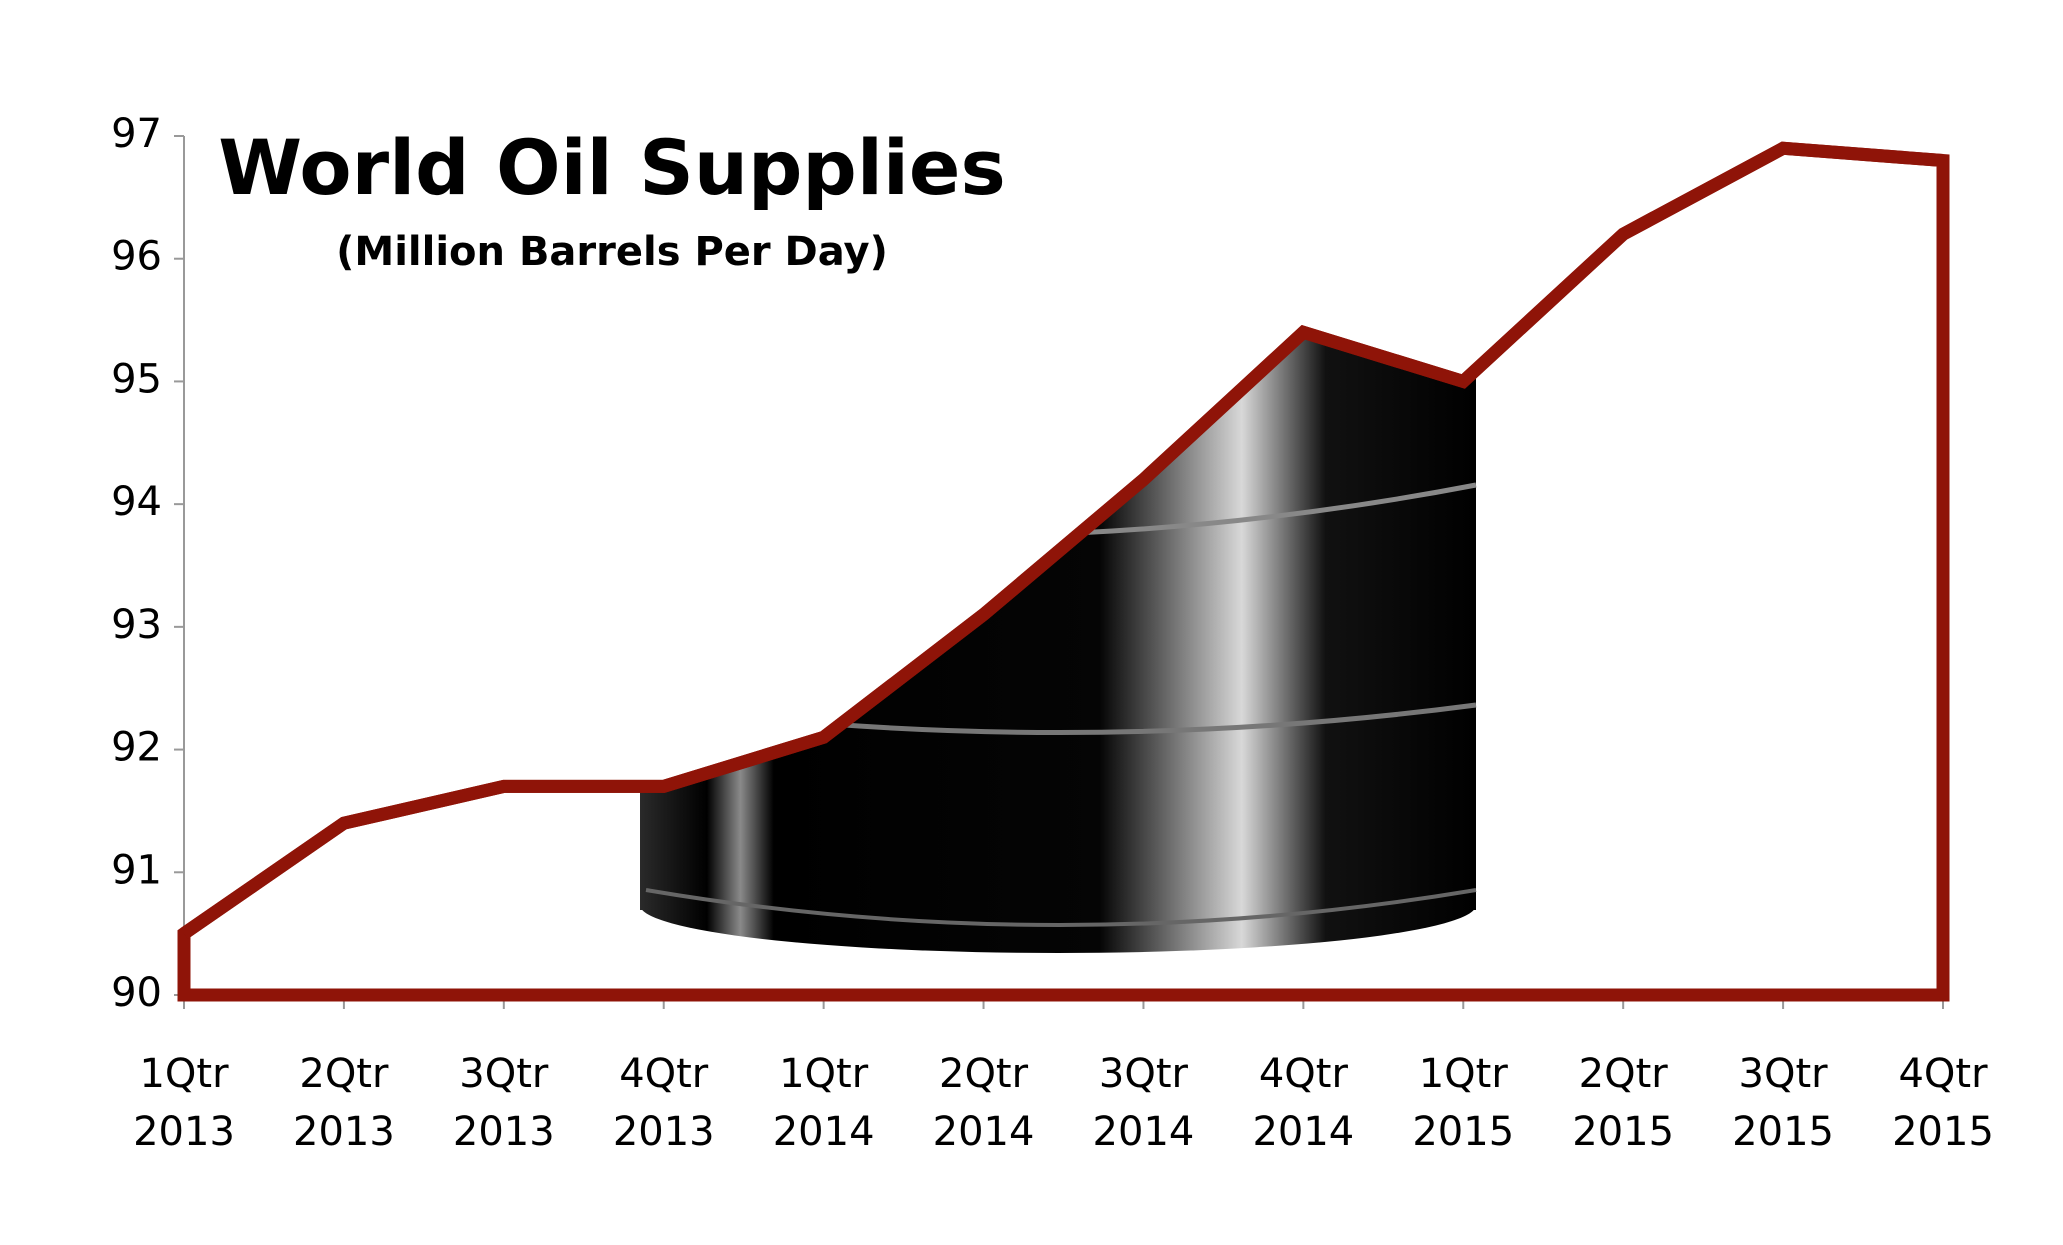  What do you see at coordinates (611, 167) in the screenshot?
I see `chart-title: World Oil Supplies` at bounding box center [611, 167].